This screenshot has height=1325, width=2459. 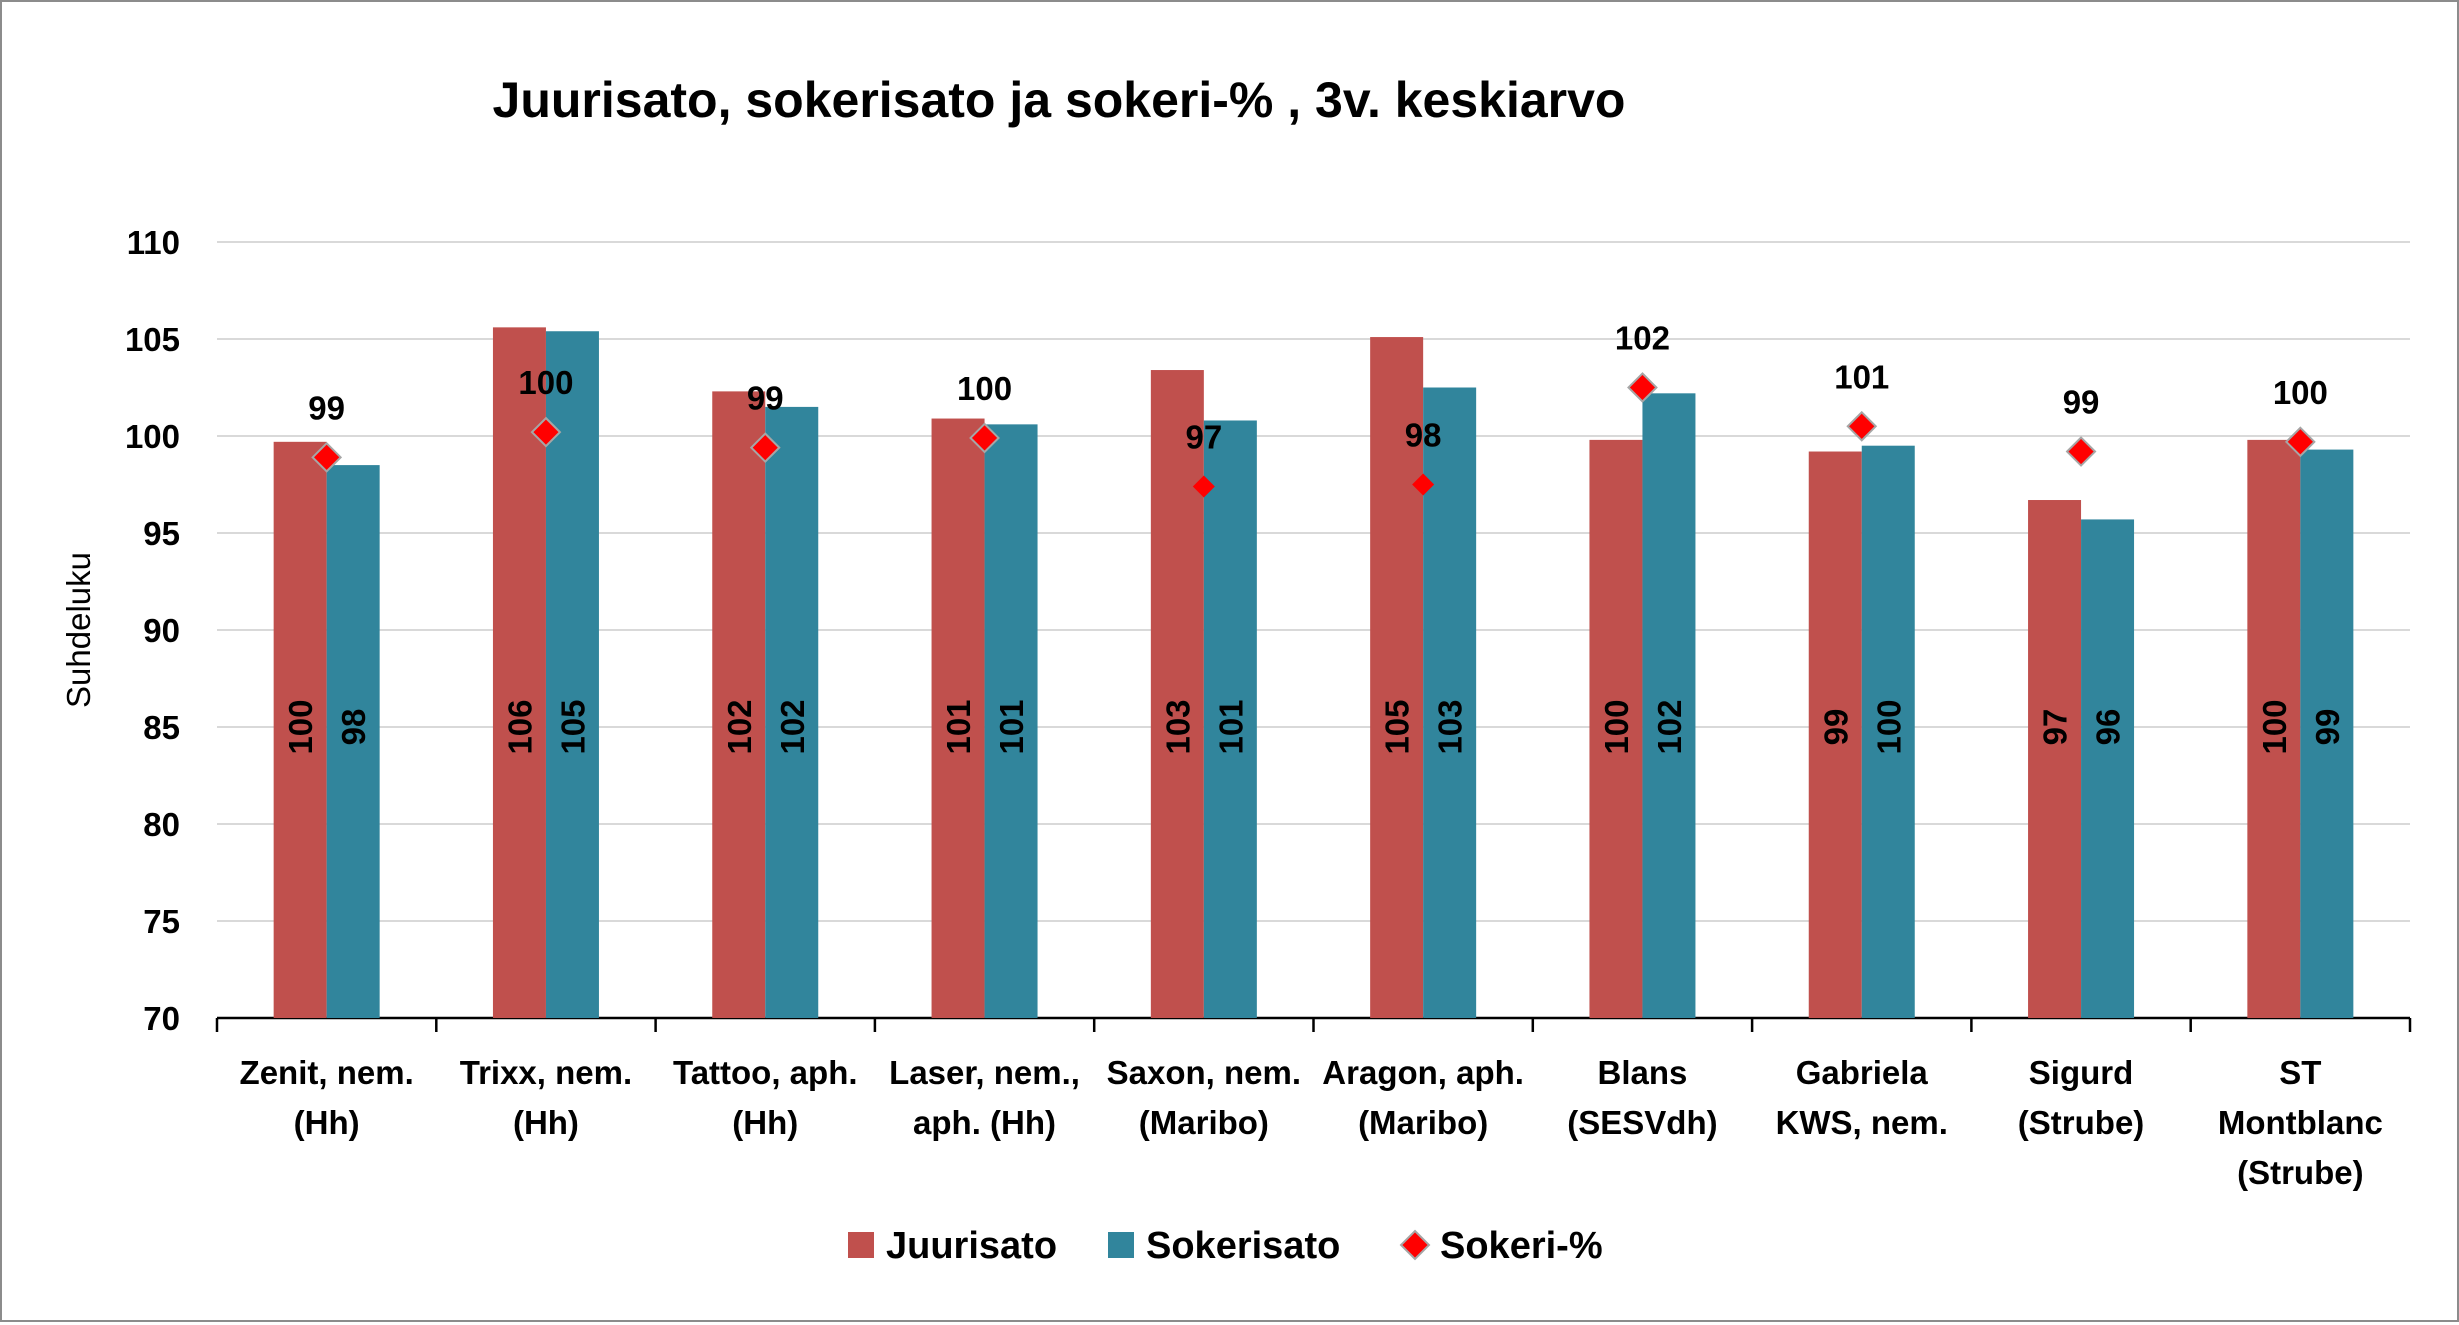 I want to click on x-tick-label: Tattoo, aph., so click(x=765, y=1072).